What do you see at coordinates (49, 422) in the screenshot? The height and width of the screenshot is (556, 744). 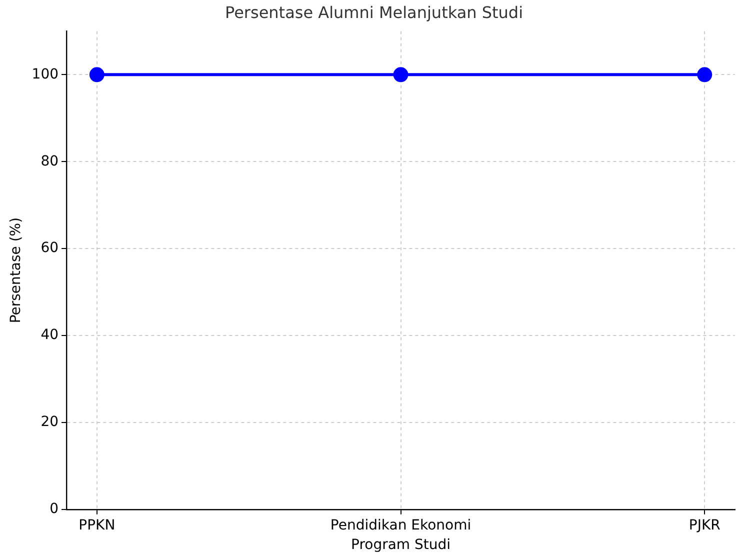 I see `y-tick-label: 20` at bounding box center [49, 422].